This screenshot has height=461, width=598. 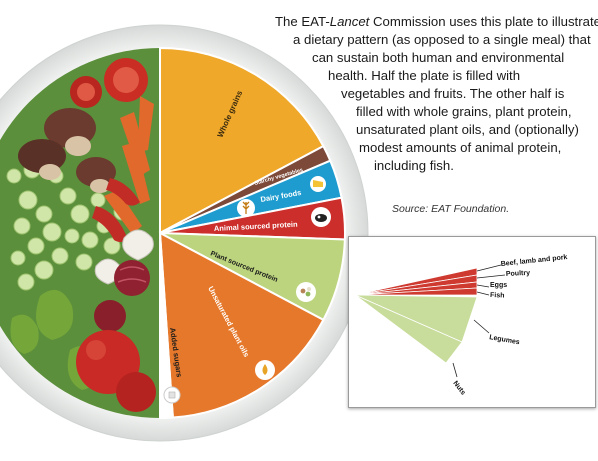 What do you see at coordinates (533, 261) in the screenshot?
I see `inset-label-beef-lamb-pork: Beef, lamb and pork` at bounding box center [533, 261].